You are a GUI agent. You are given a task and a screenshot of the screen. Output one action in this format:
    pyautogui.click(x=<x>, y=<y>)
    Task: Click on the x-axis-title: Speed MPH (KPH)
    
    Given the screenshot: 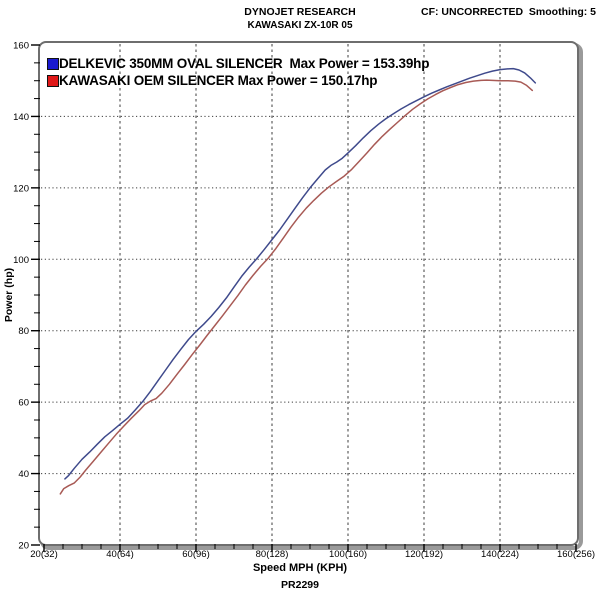 What is the action you would take?
    pyautogui.click(x=300, y=568)
    